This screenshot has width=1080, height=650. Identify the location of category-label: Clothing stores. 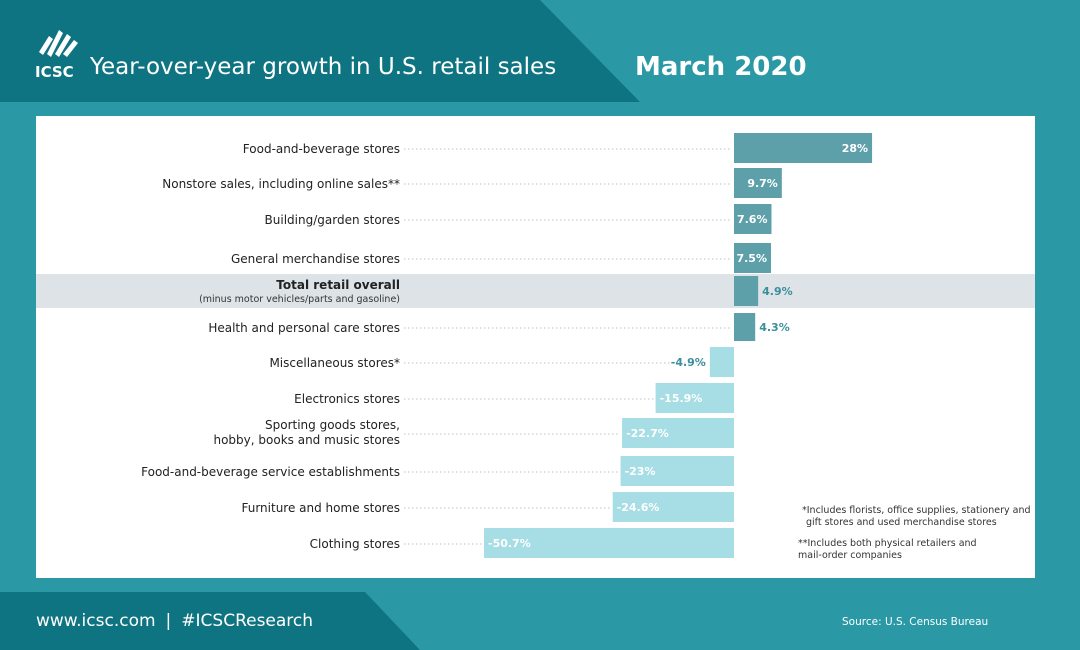
(355, 544).